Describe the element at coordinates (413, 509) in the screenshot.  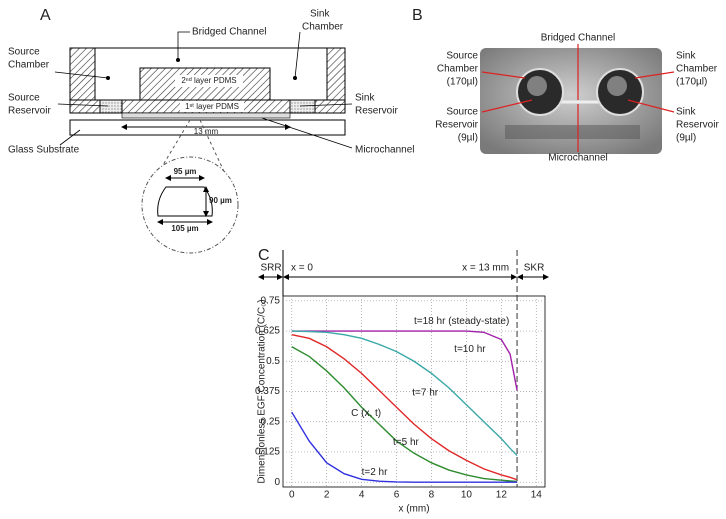
I see `x-axis-label: x (mm)` at that location.